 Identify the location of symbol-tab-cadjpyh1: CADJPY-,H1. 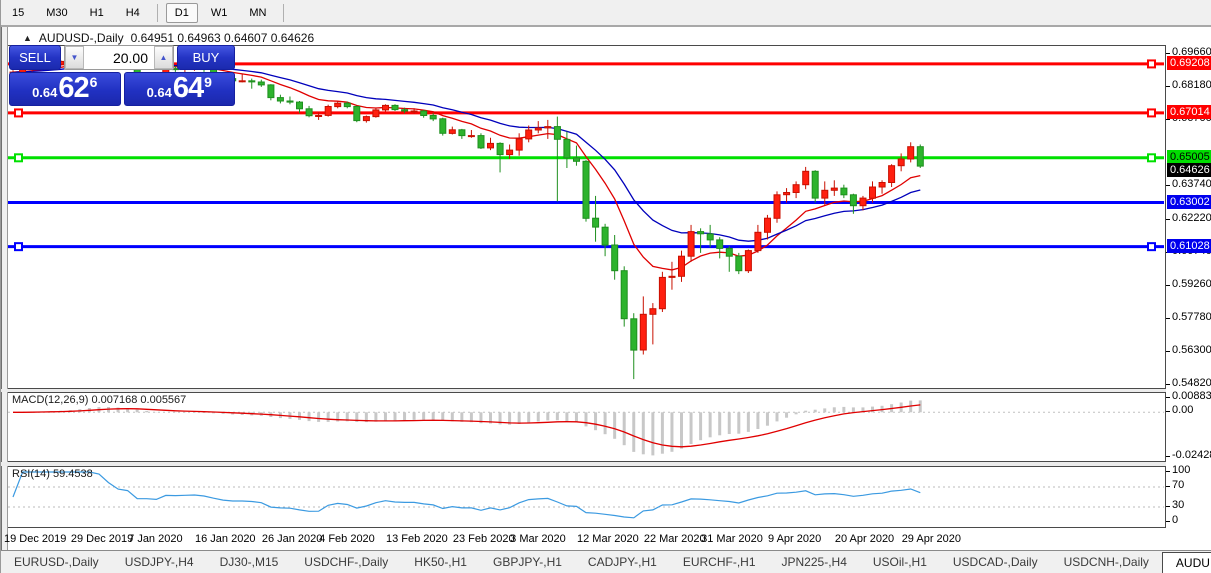
(622, 562).